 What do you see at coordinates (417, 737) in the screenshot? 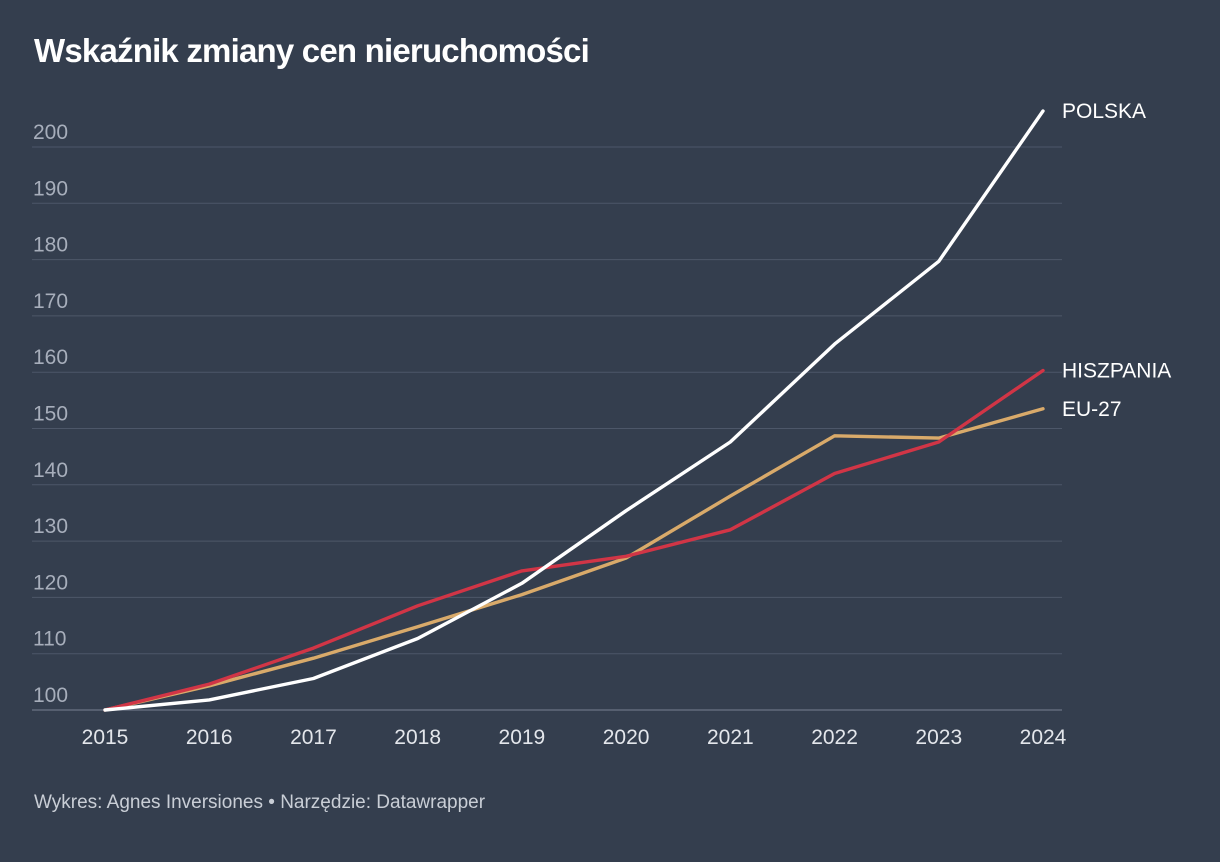
I see `x-tick-label: 2018` at bounding box center [417, 737].